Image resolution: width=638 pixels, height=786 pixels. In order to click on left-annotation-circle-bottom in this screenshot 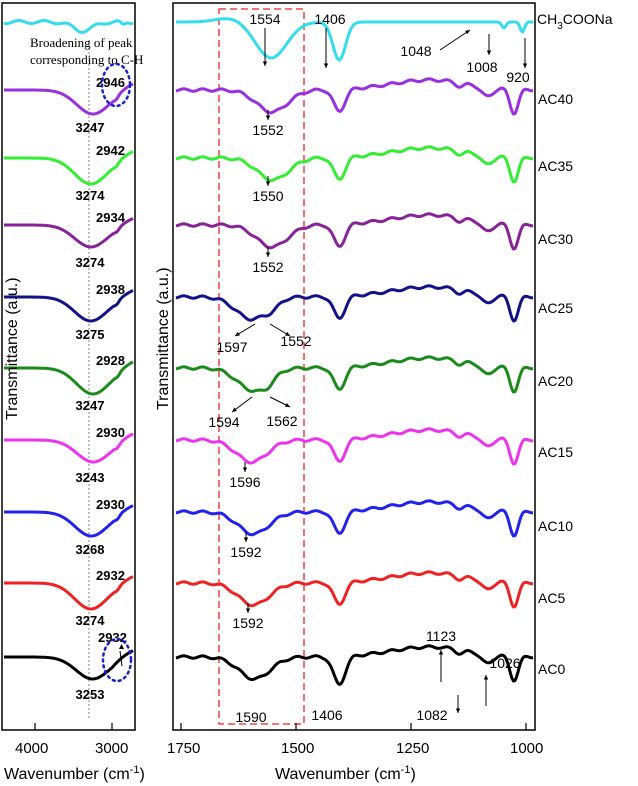, I will do `click(117, 660)`.